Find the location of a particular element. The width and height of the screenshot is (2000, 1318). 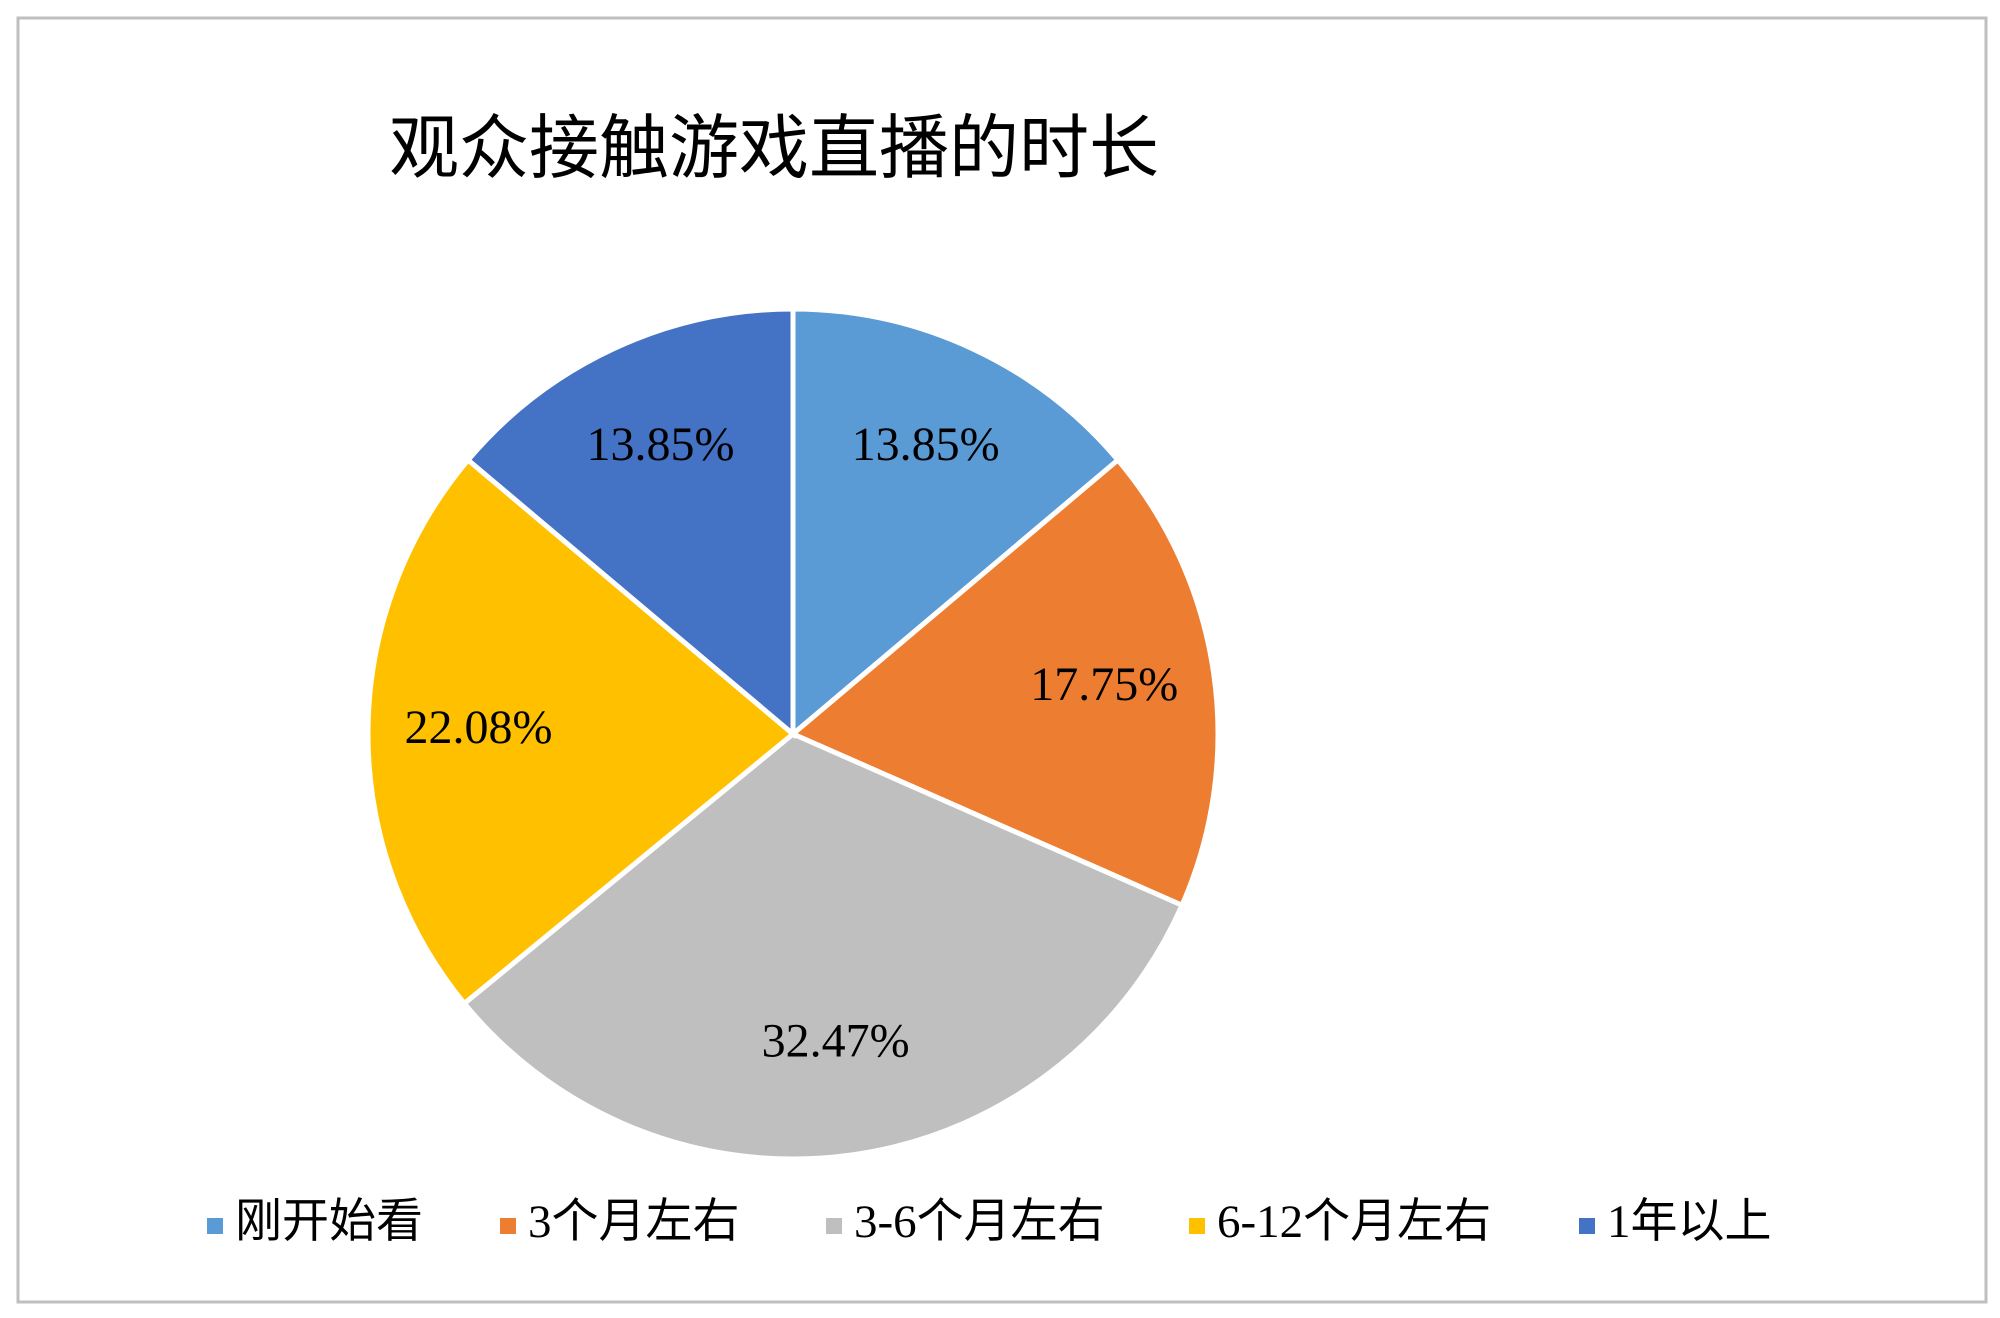

legend-label: 3个月左右 is located at coordinates (634, 1222).